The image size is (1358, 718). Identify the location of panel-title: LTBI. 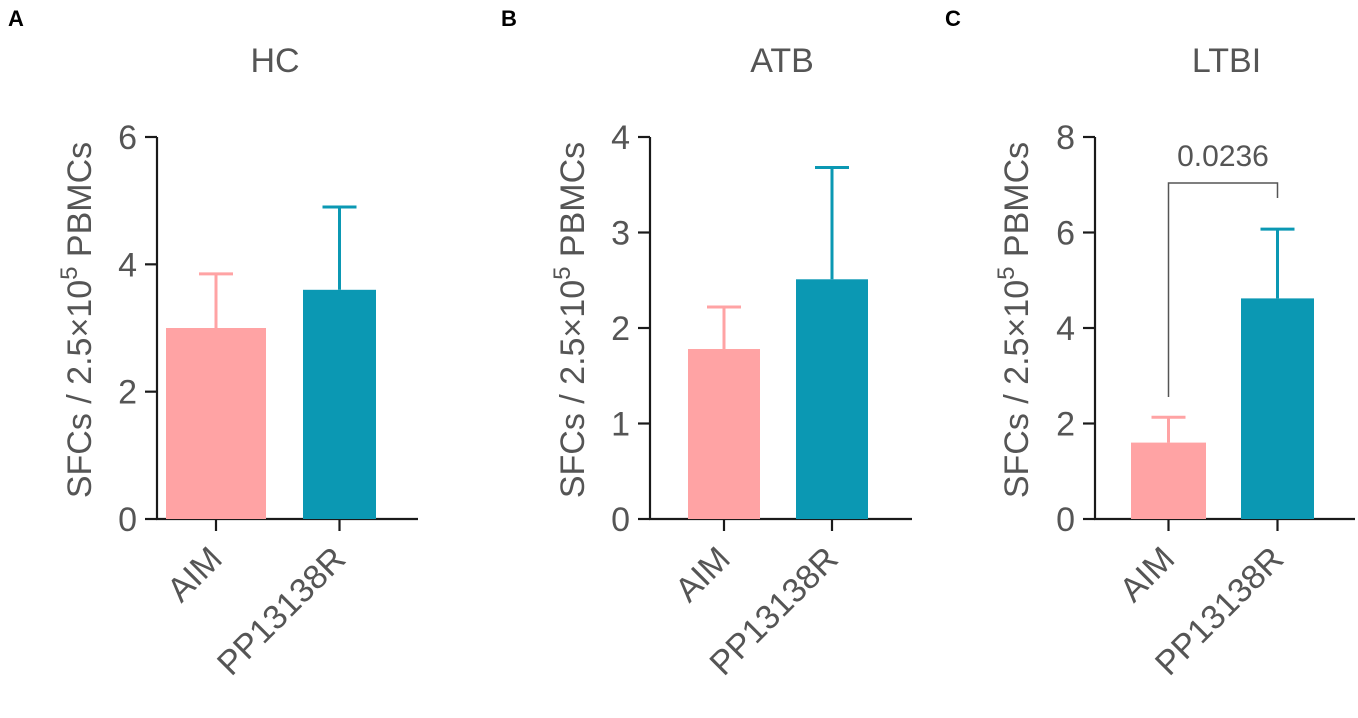
(1226, 61).